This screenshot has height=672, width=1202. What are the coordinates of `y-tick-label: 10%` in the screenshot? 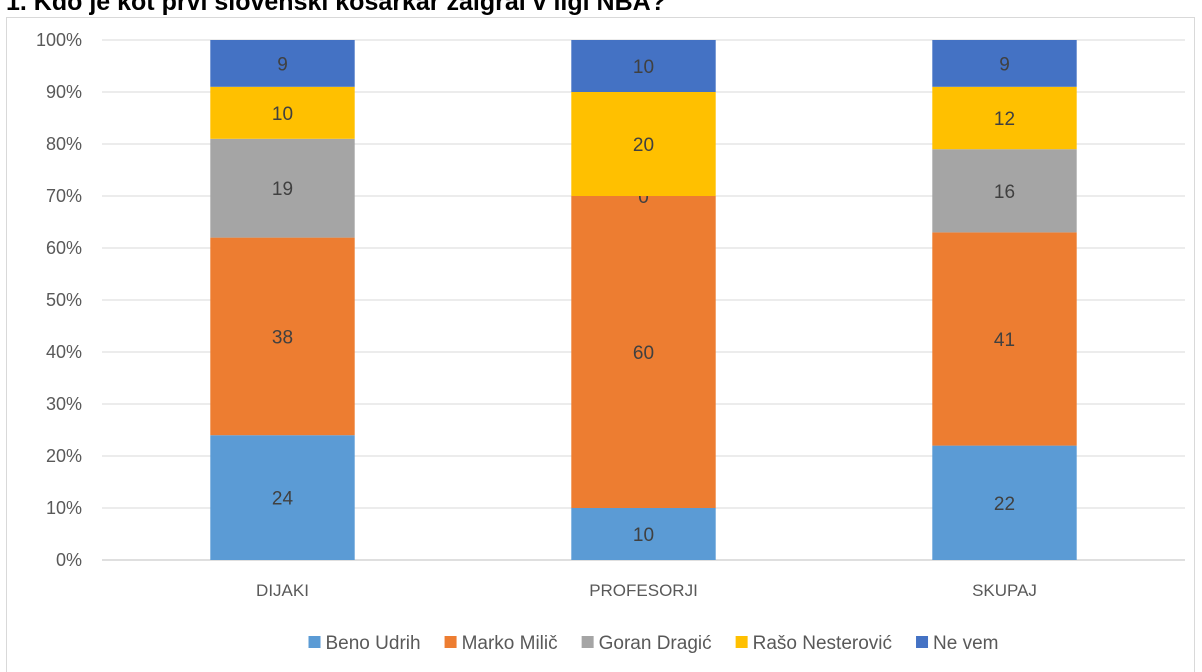 It's located at (64, 508).